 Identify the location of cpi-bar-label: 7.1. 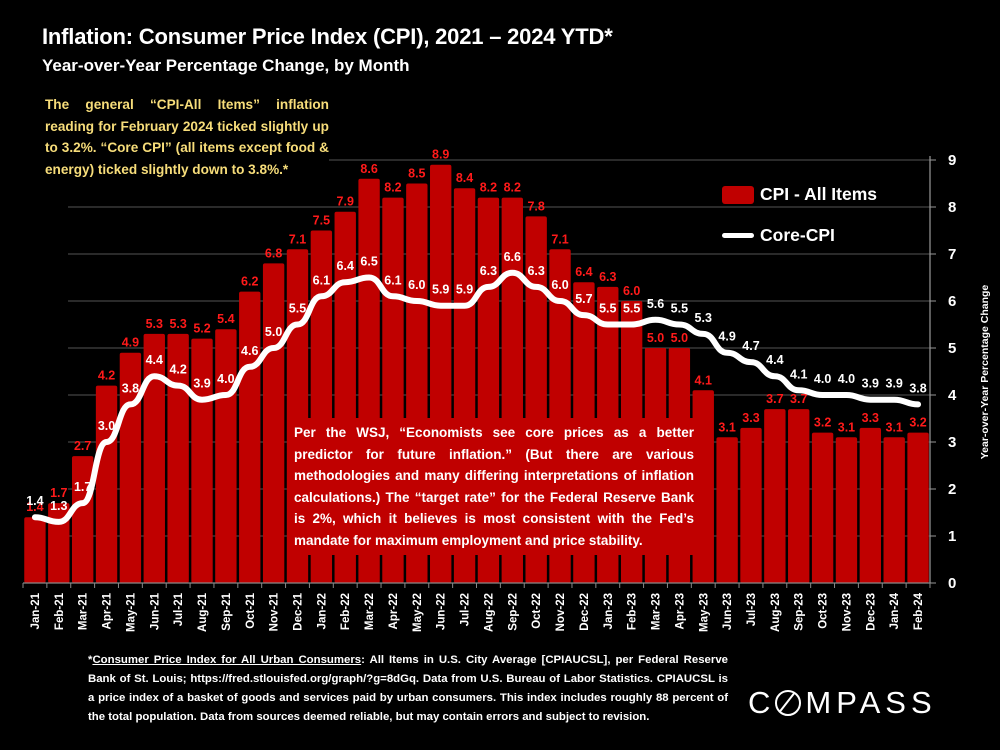
(297, 239).